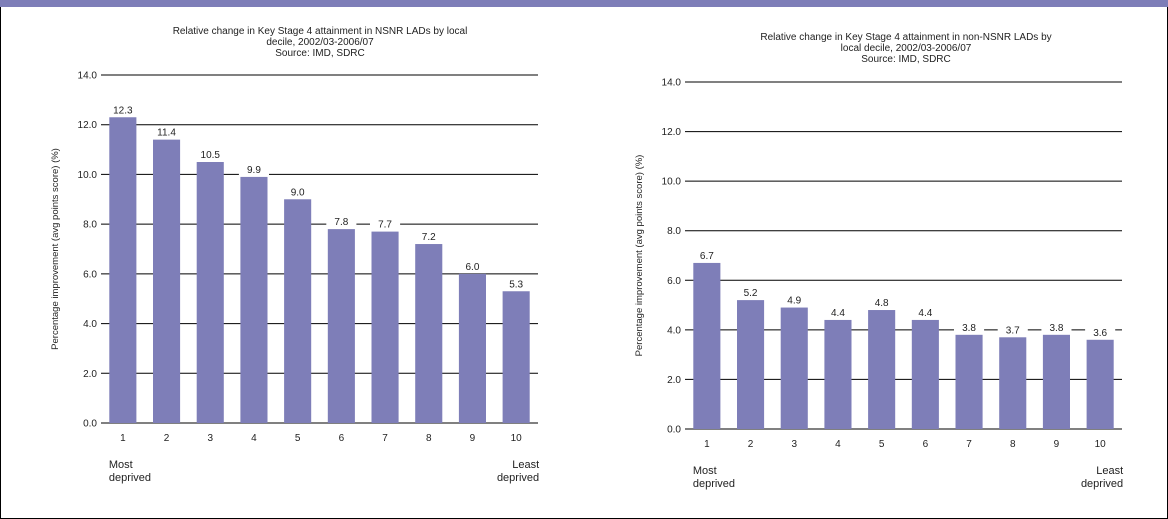 This screenshot has height=519, width=1168. Describe the element at coordinates (525, 465) in the screenshot. I see `annotation-least-deprived: Least` at that location.